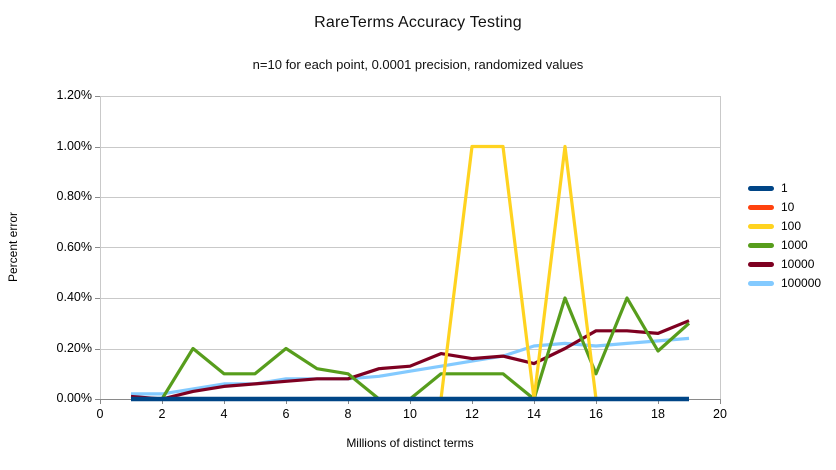  Describe the element at coordinates (74, 347) in the screenshot. I see `y-tick-label: 0.20%` at that location.